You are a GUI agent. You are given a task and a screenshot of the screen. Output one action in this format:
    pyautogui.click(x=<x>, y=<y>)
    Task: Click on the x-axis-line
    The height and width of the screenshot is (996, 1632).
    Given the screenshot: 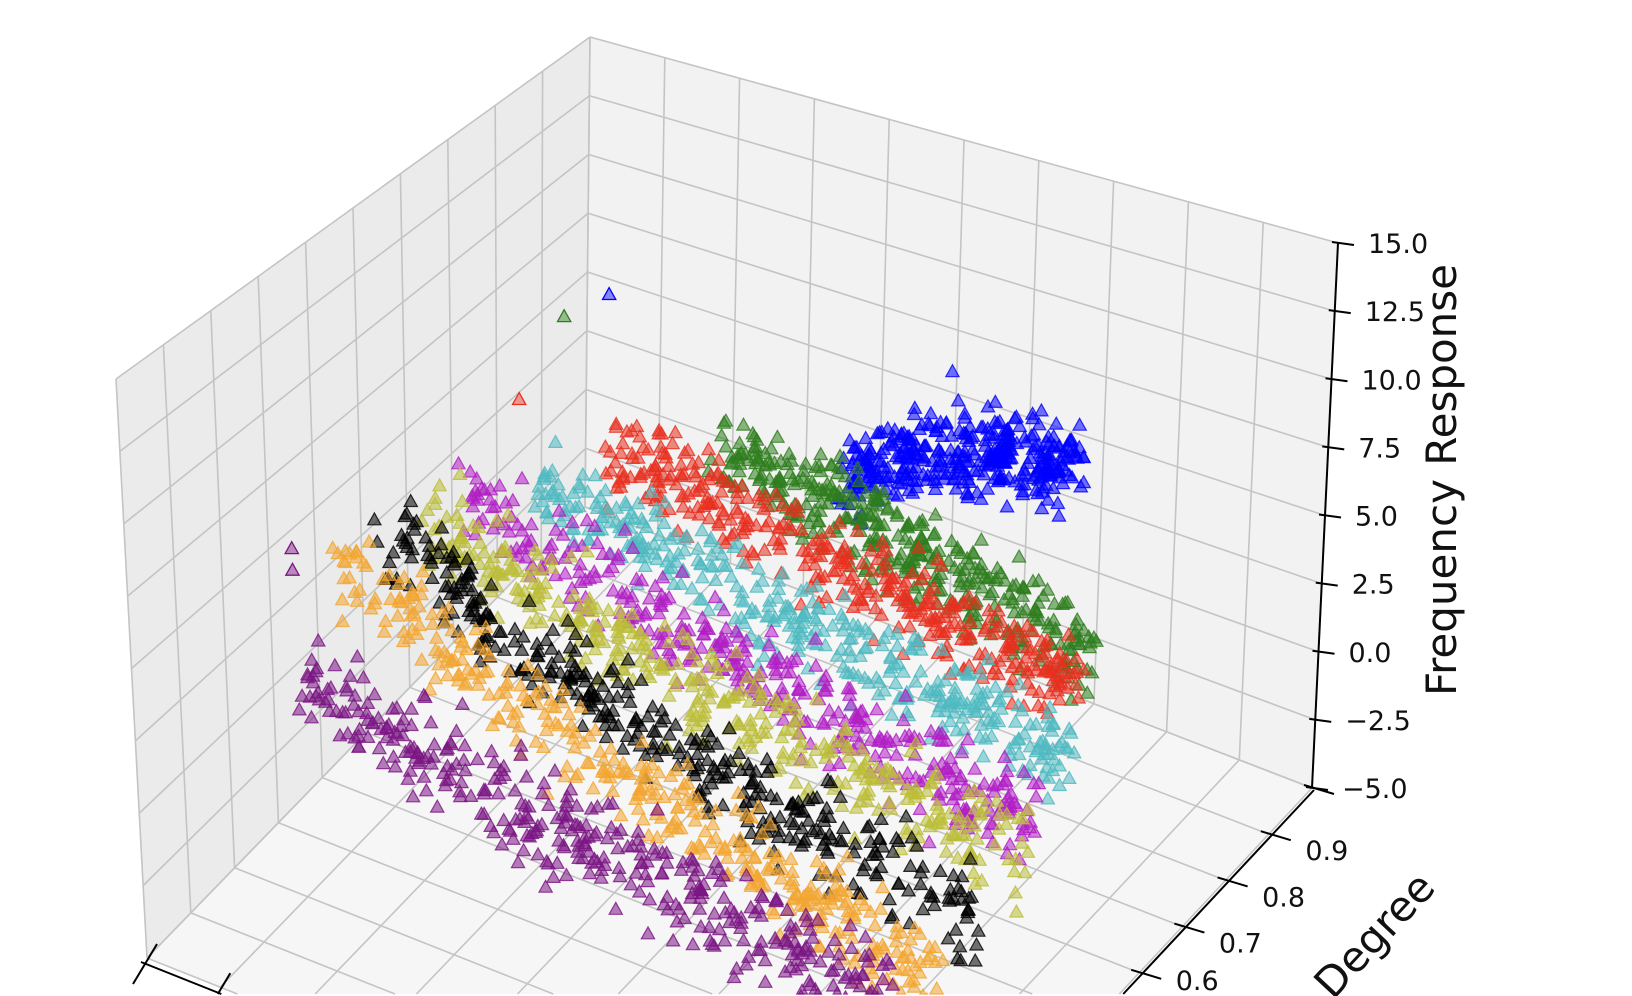 What is the action you would take?
    pyautogui.click(x=181, y=978)
    